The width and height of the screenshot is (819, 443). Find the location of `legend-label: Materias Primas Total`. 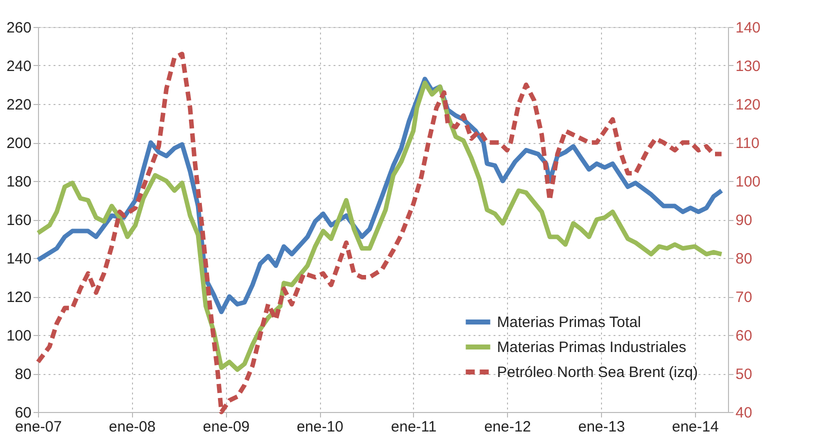

legend-label: Materias Primas Total is located at coordinates (569, 322).